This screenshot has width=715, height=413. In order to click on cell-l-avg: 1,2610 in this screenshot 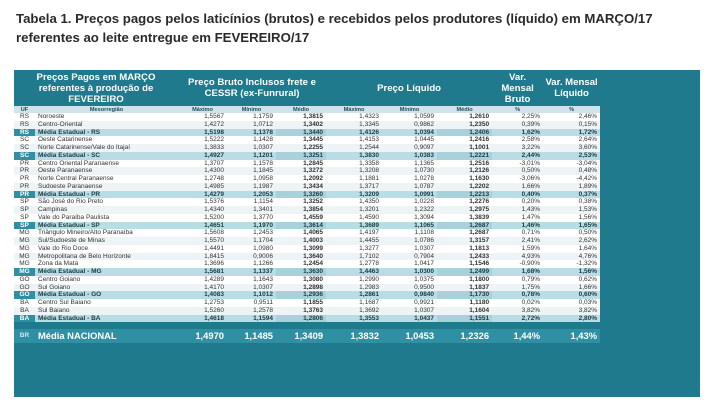, I will do `click(465, 117)`.